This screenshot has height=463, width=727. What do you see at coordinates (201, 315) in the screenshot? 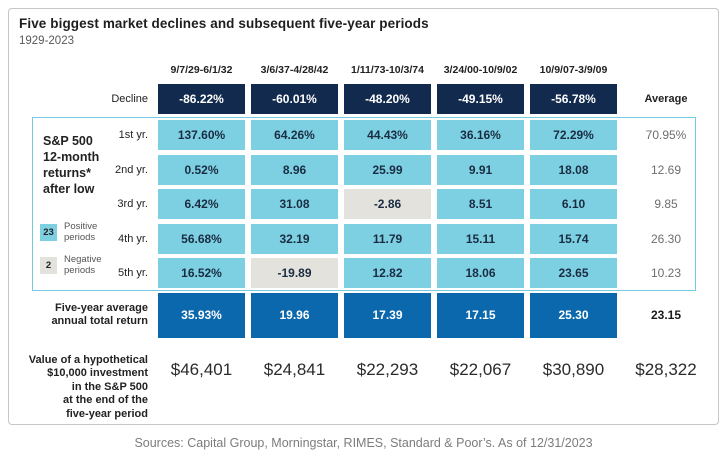
I see `five-year-average-cell: 35.93%` at bounding box center [201, 315].